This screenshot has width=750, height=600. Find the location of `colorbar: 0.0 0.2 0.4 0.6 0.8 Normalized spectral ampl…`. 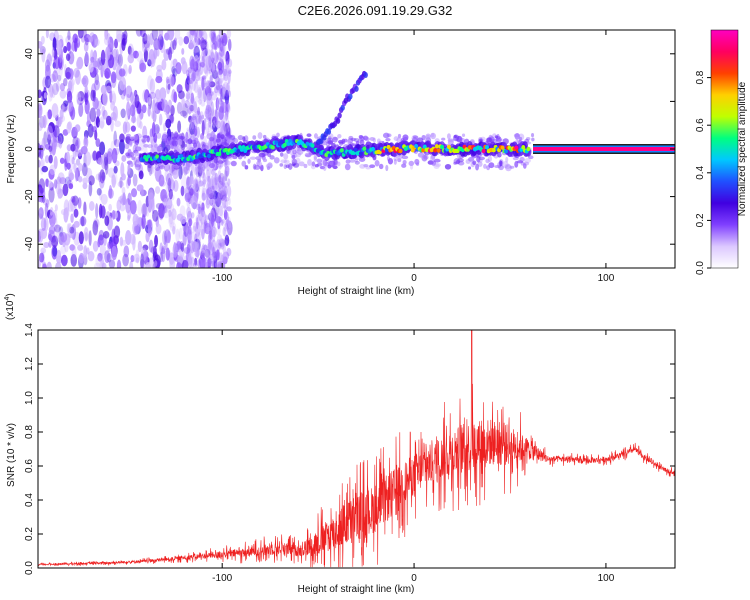

colorbar: 0.0 0.2 0.4 0.6 0.8 Normalized spectral ampl… is located at coordinates (721, 152).